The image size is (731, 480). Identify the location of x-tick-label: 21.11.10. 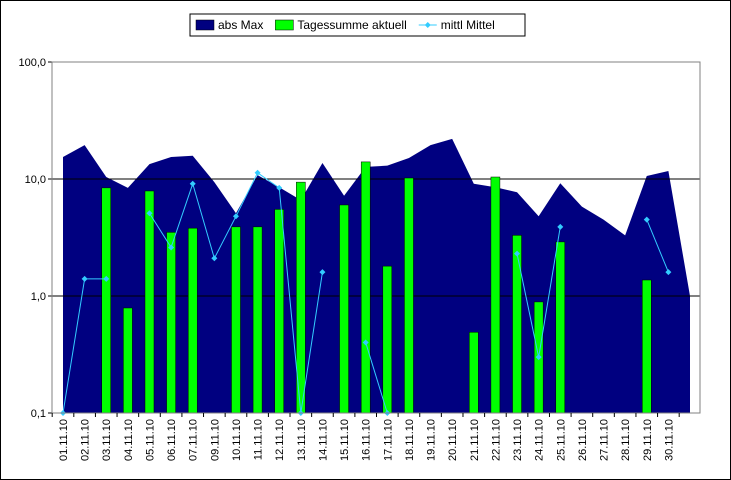
(475, 440).